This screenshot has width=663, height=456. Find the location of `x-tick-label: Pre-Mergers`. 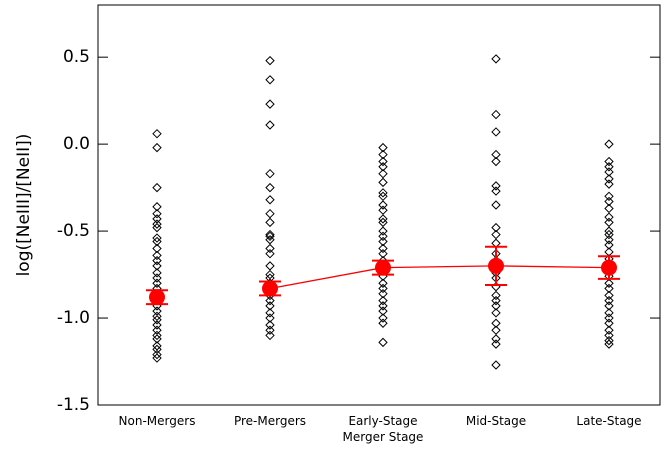

x-tick-label: Pre-Mergers is located at coordinates (270, 421).